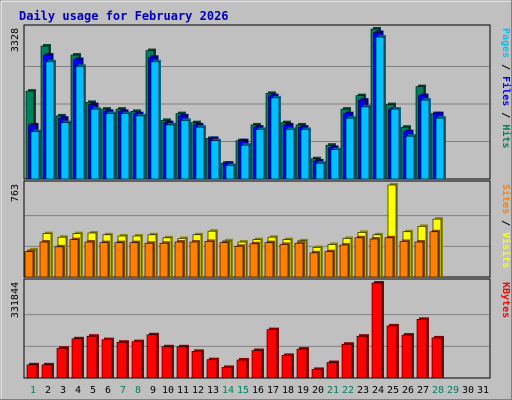  I want to click on sites-bar-day-25-face, so click(389, 257).